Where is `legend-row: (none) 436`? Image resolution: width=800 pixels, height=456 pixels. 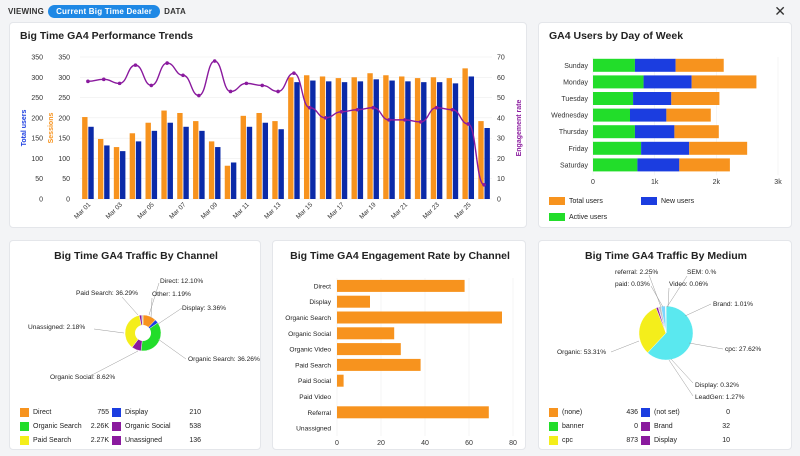
legend-row: (none) 436 is located at coordinates (593, 412).